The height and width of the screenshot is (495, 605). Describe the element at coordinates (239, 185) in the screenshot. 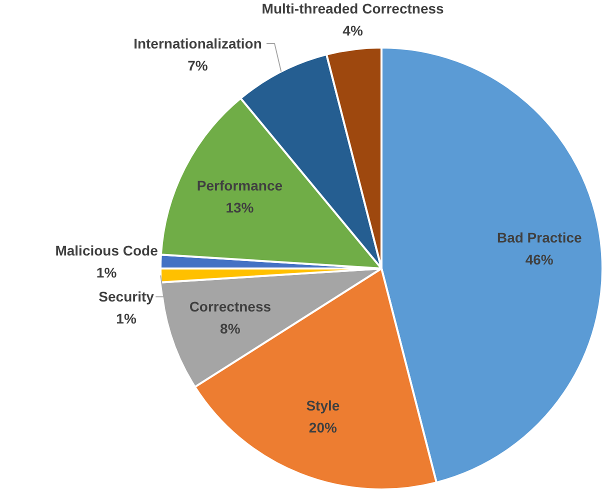

I see `slice-label: Performance` at that location.